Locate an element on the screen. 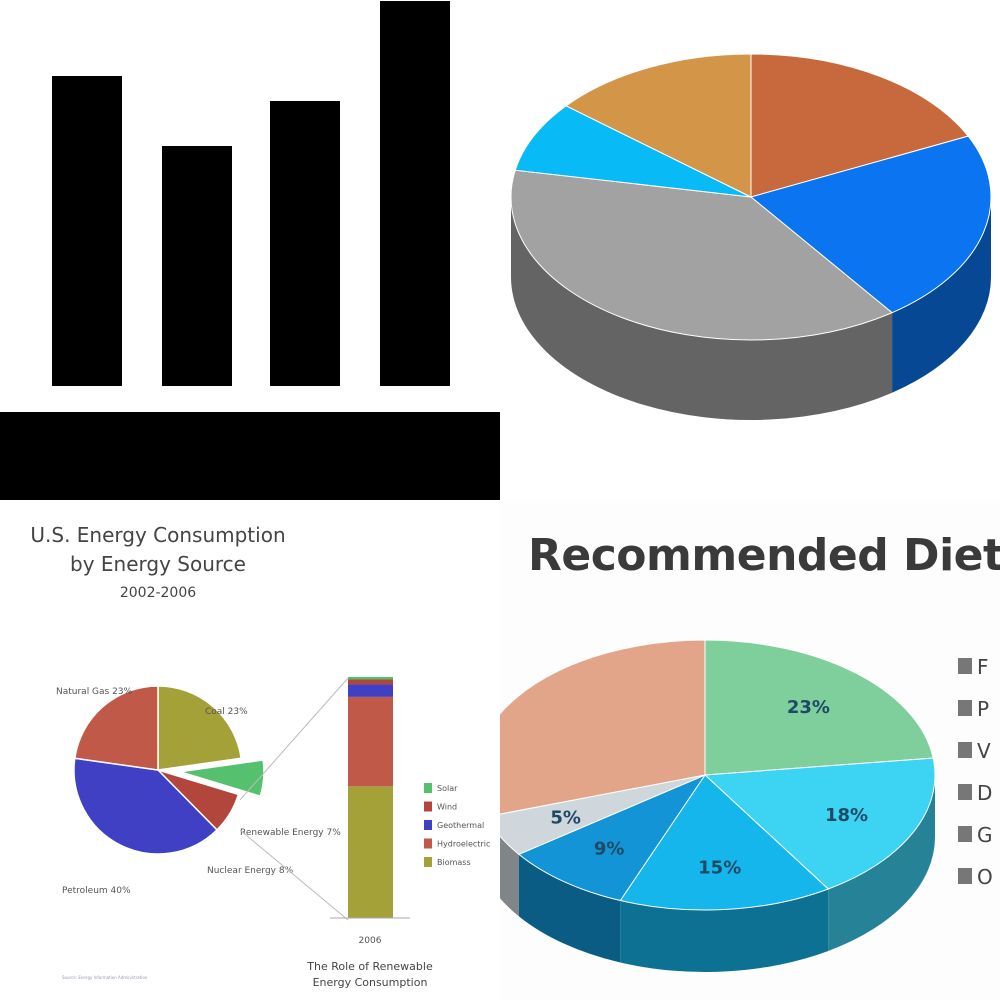  energy-subtitle: by Energy Source is located at coordinates (158, 564).